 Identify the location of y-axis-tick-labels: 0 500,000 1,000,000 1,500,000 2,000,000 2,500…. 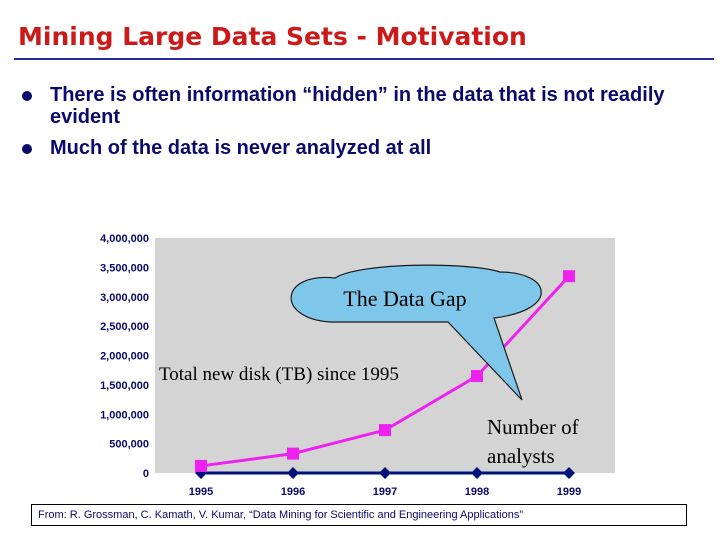
(124, 356).